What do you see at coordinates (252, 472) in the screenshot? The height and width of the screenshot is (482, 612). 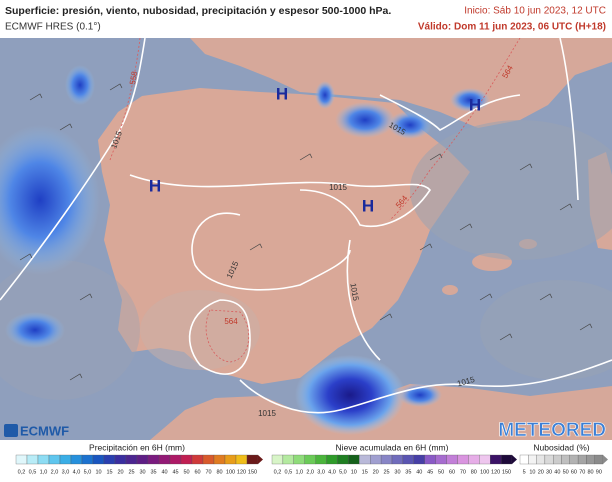 I see `precipitation-legend-label: 150` at bounding box center [252, 472].